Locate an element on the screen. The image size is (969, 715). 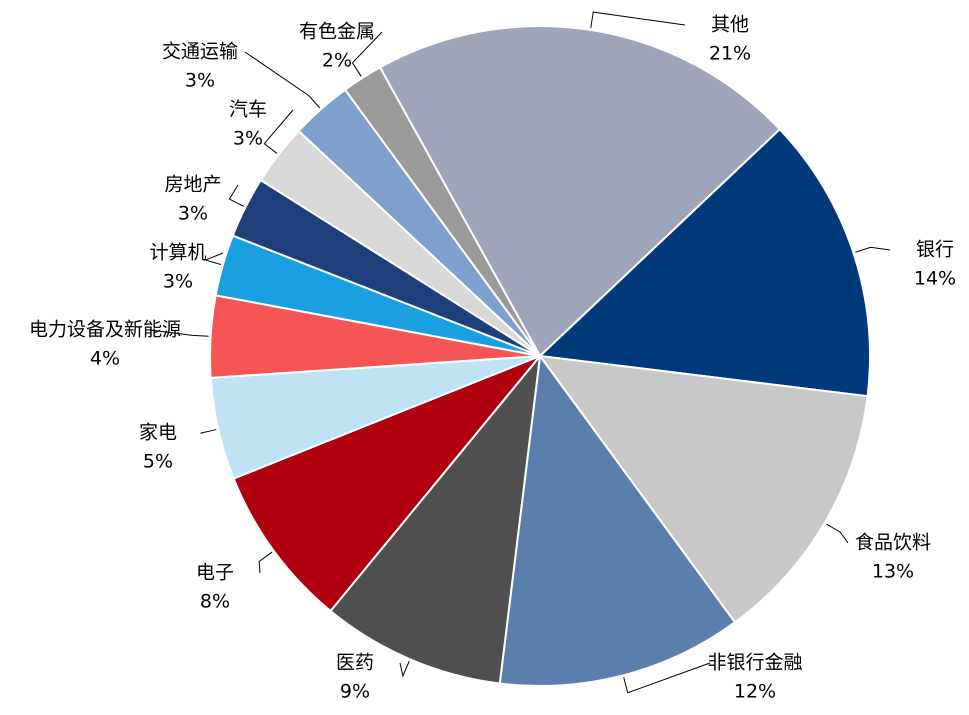
category-label: 家电 is located at coordinates (158, 433).